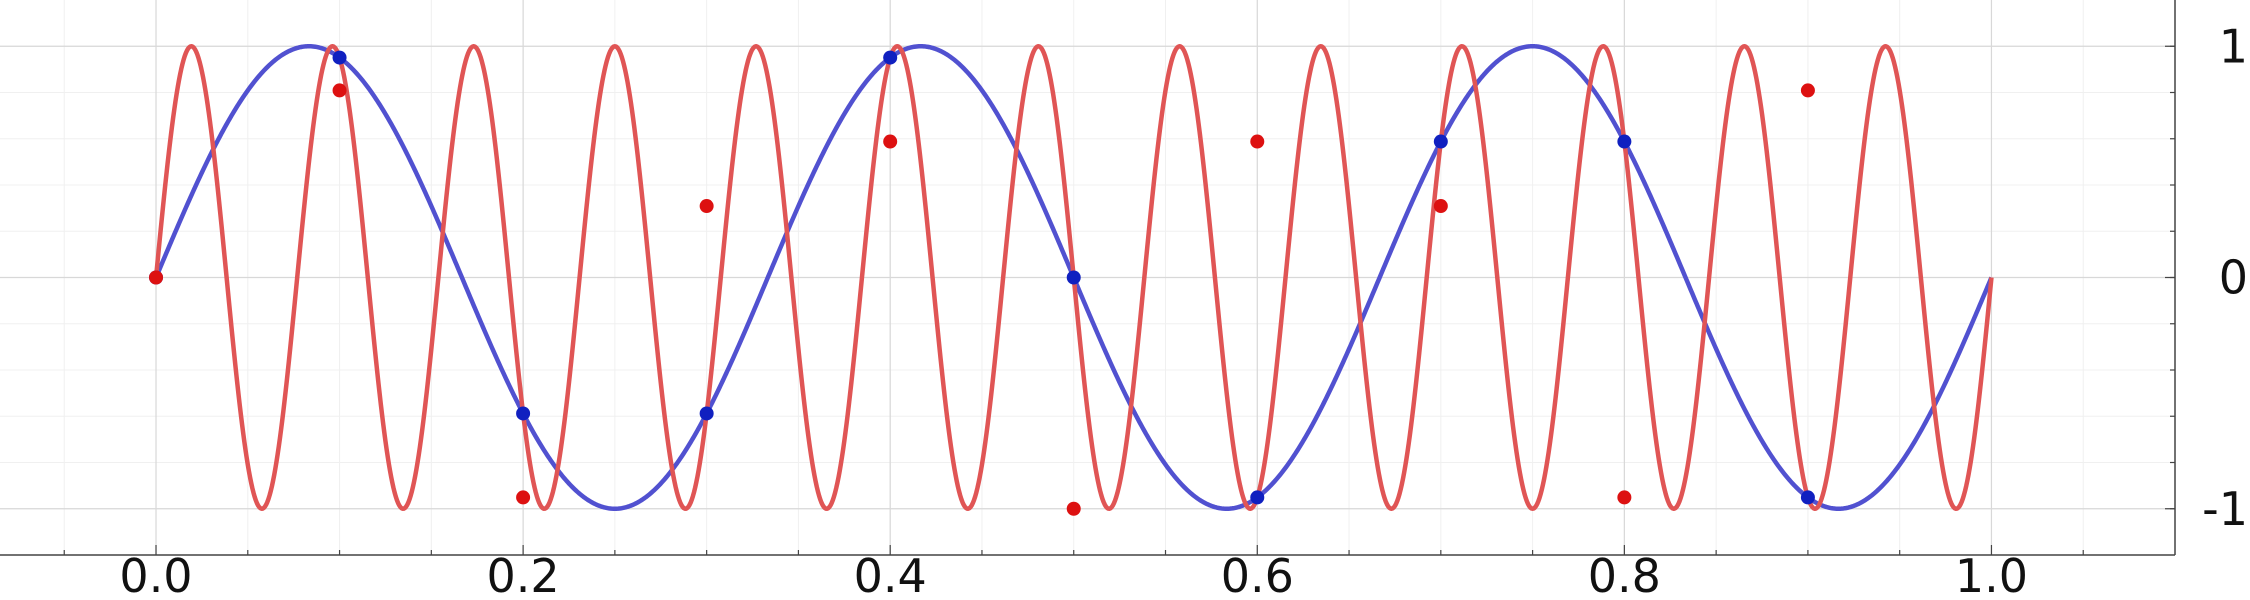  Describe the element at coordinates (1257, 574) in the screenshot. I see `x-tick-label: 0.6` at that location.